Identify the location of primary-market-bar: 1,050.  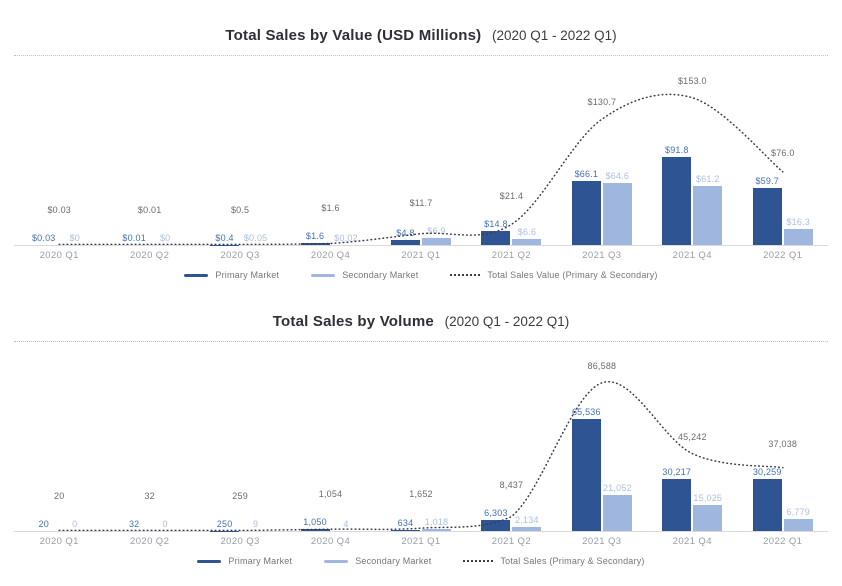
(315, 524).